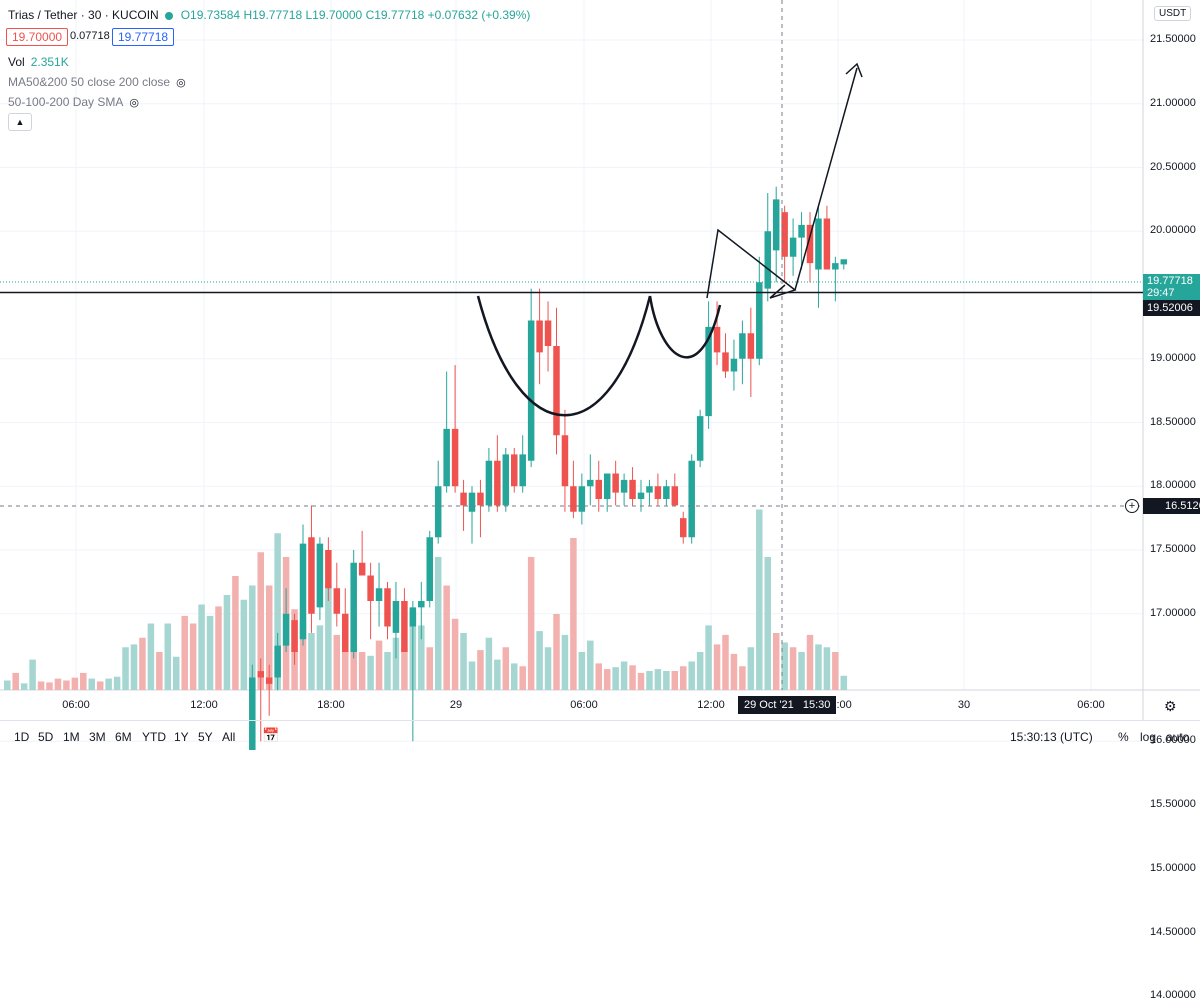  Describe the element at coordinates (22, 737) in the screenshot. I see `timeframe-1d: 1D` at that location.